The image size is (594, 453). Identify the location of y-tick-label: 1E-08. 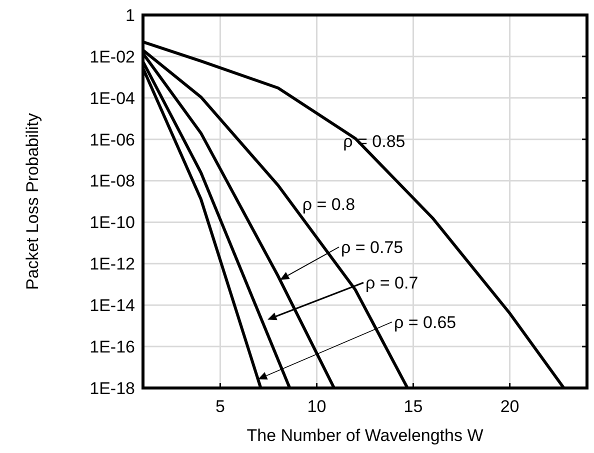
(112, 181).